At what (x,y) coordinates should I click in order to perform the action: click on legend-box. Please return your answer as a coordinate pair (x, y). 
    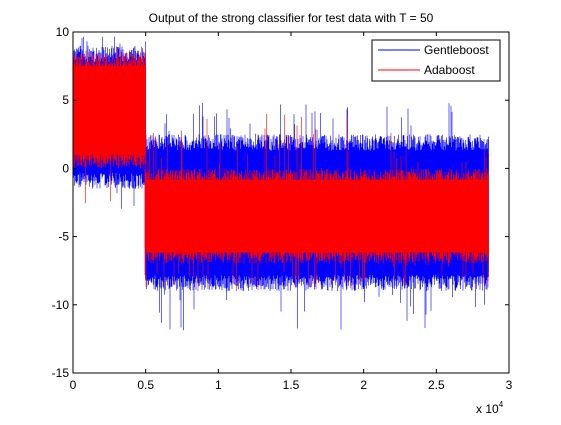
    Looking at the image, I should click on (436, 60).